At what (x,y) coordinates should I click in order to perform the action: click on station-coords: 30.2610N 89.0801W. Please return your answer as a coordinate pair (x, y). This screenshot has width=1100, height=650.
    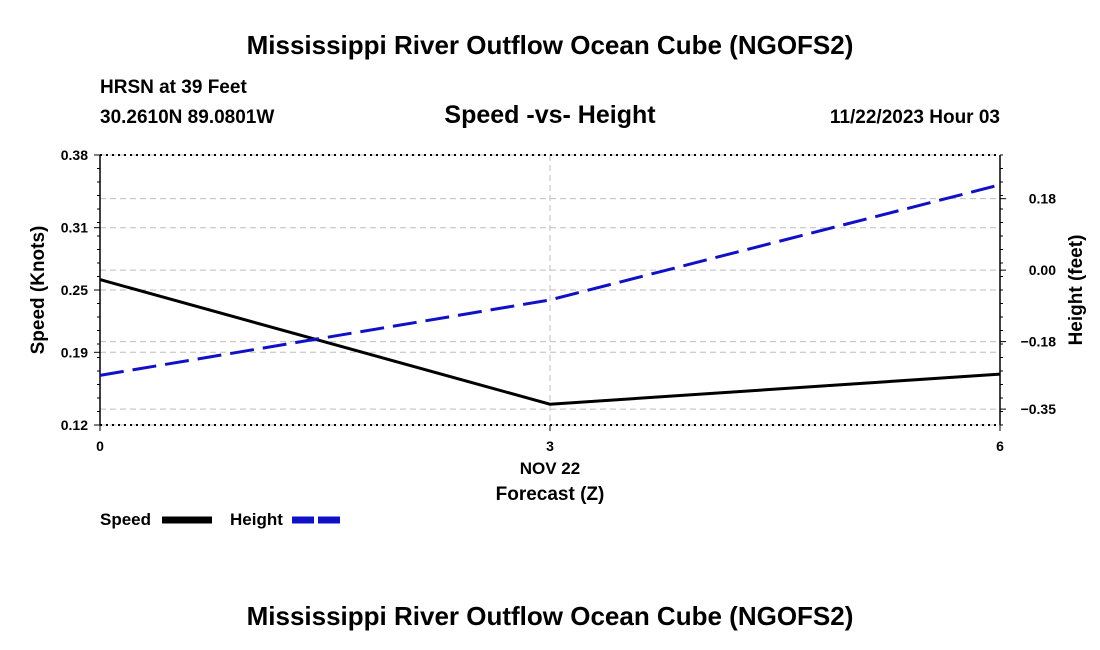
    Looking at the image, I should click on (187, 117).